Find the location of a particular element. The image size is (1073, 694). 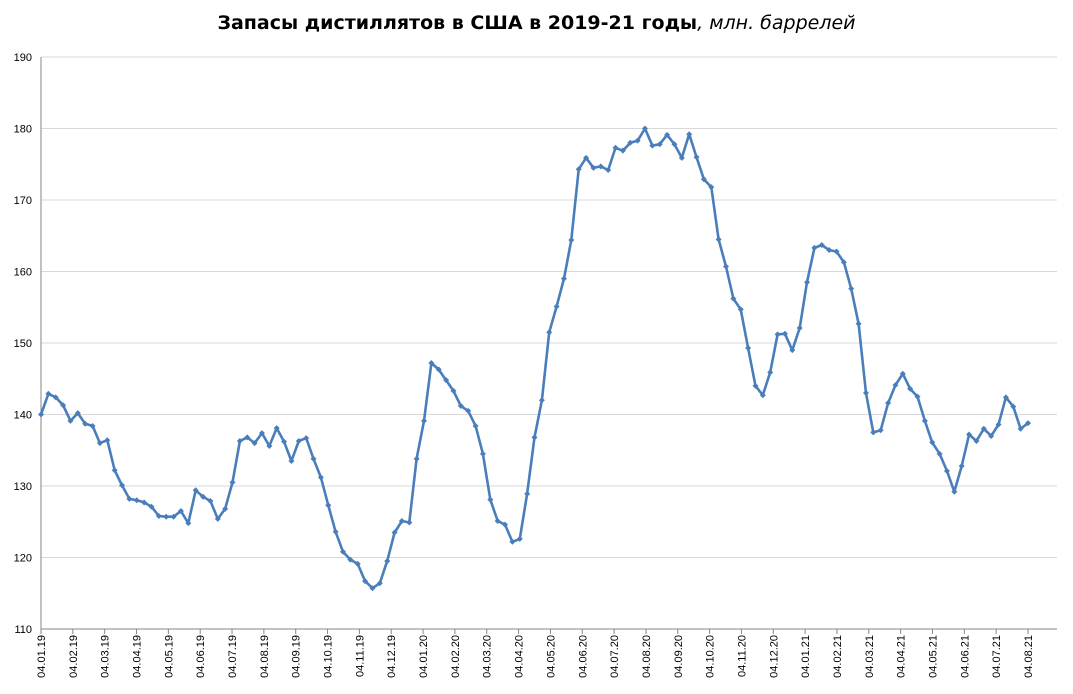

x-tick-label: 04.04.21 is located at coordinates (902, 656).